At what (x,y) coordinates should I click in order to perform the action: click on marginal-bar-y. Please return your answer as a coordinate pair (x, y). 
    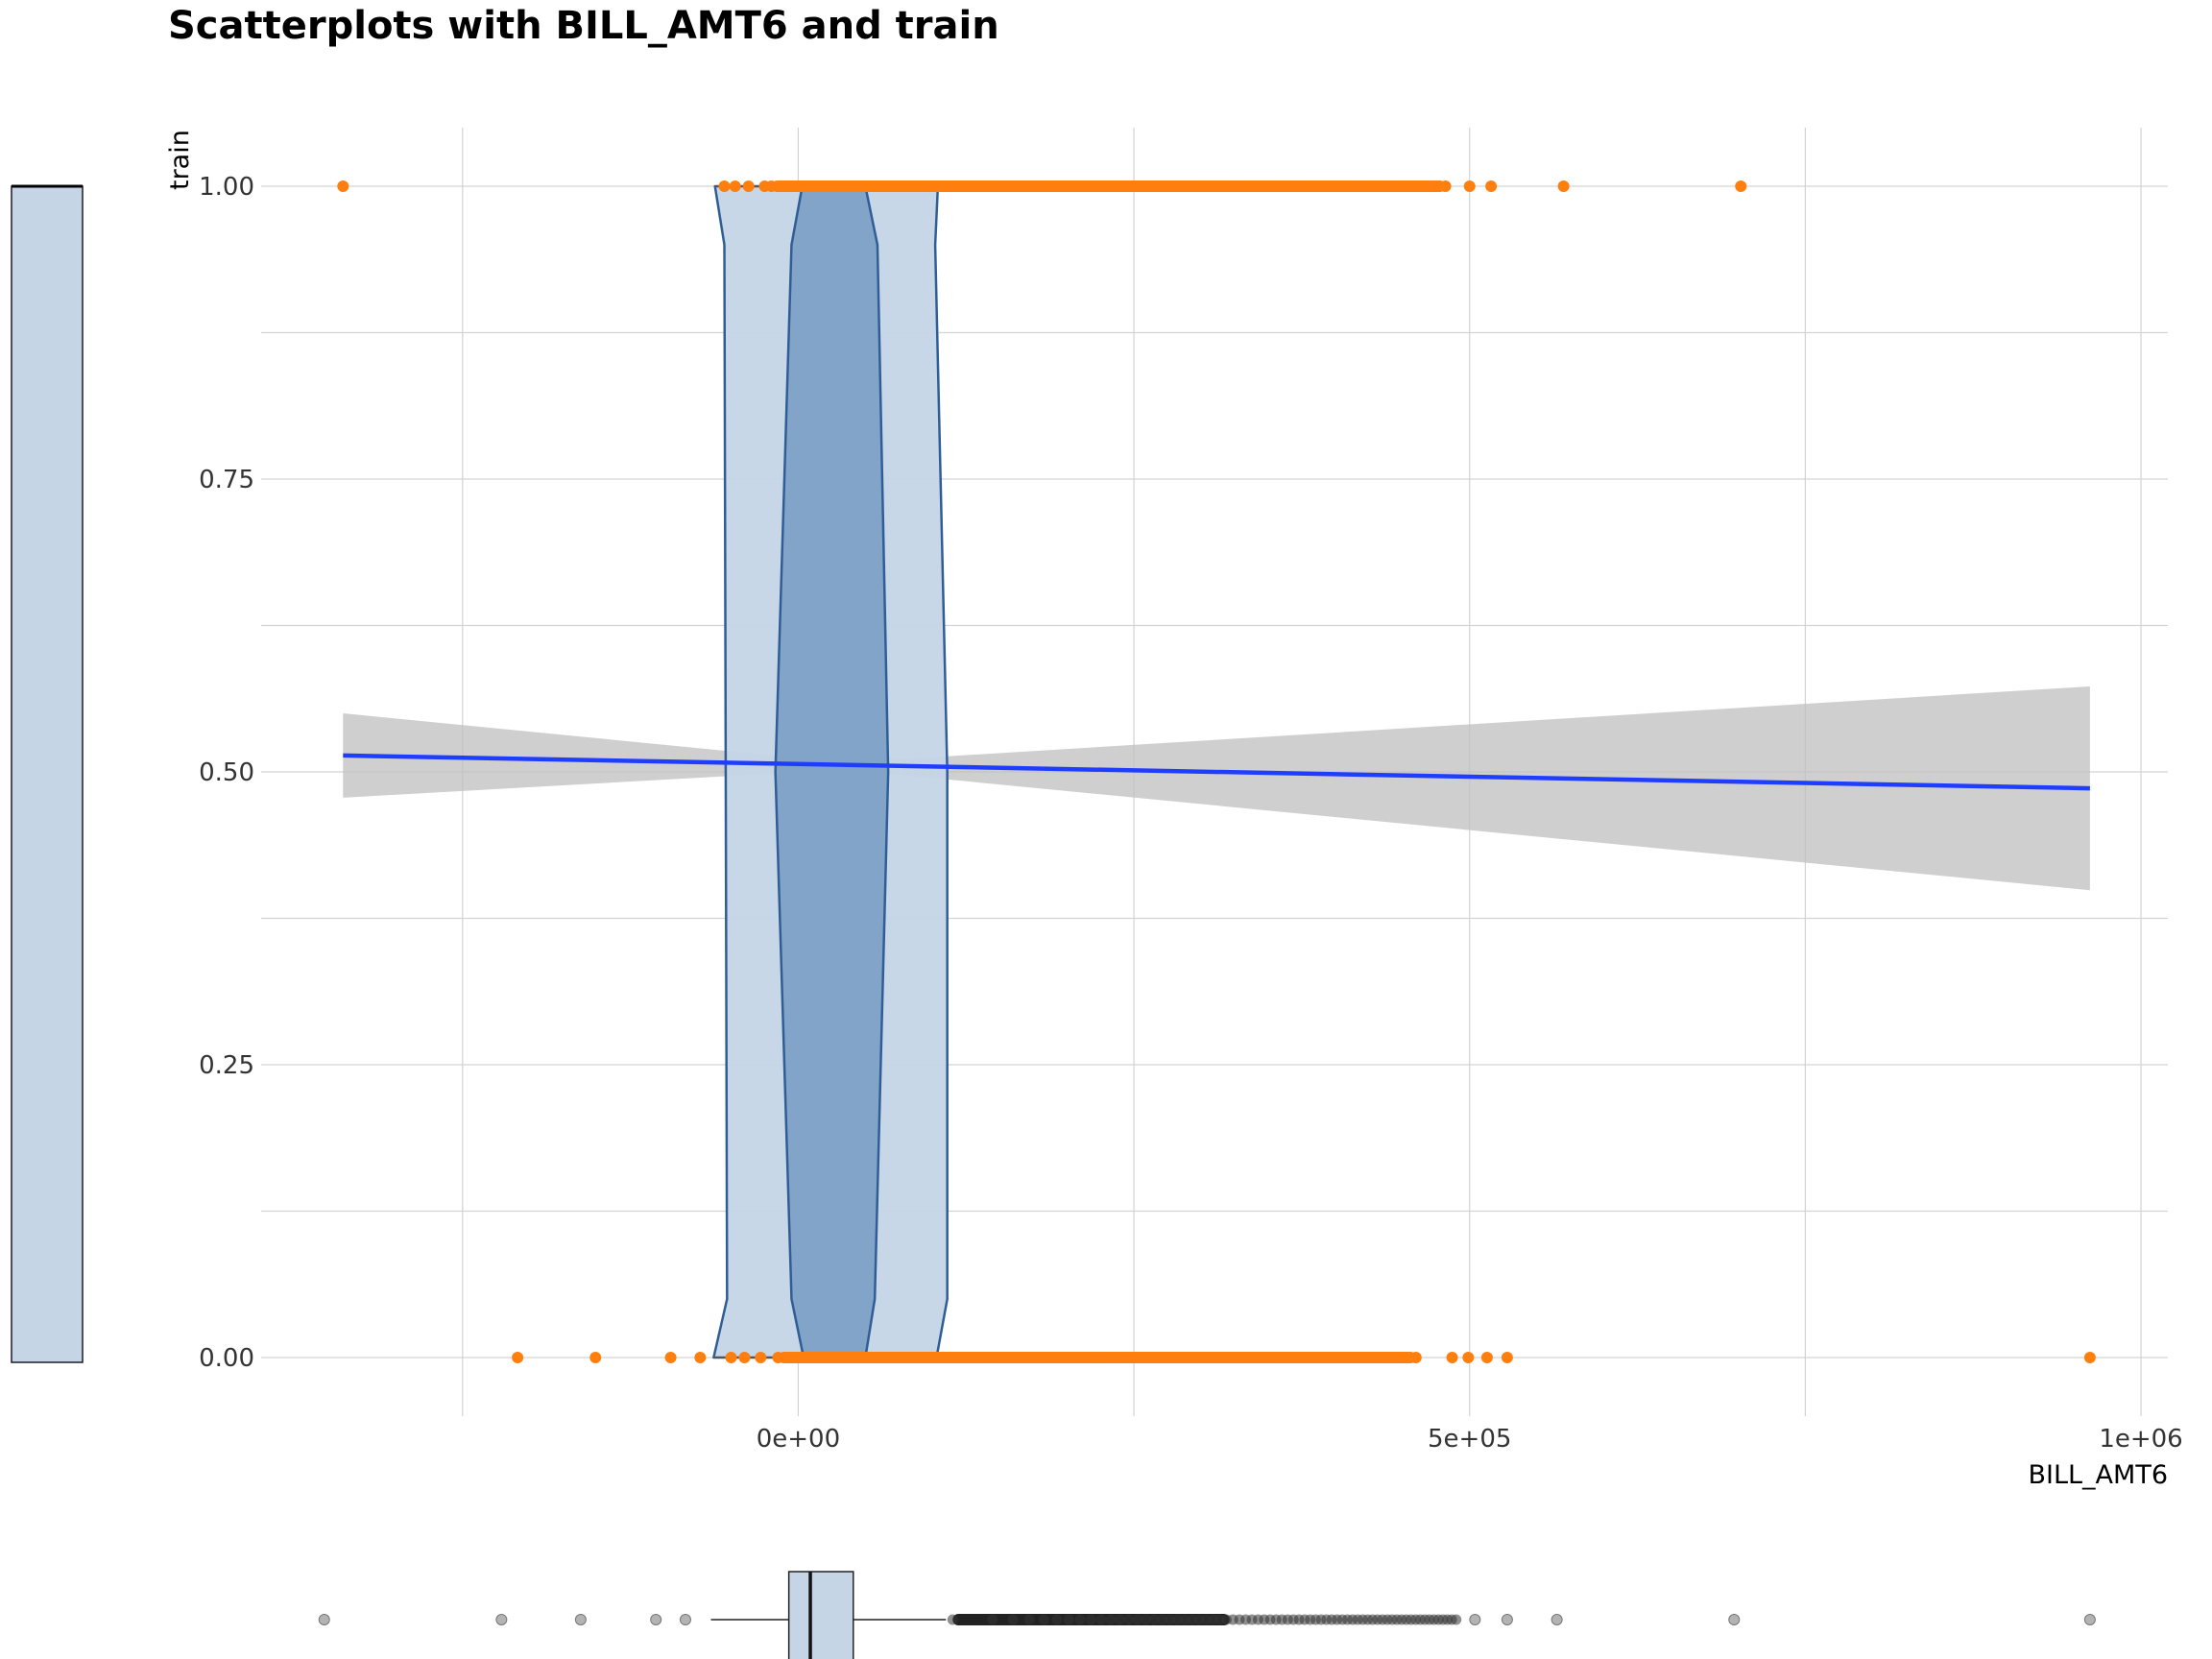
    Looking at the image, I should click on (47, 773).